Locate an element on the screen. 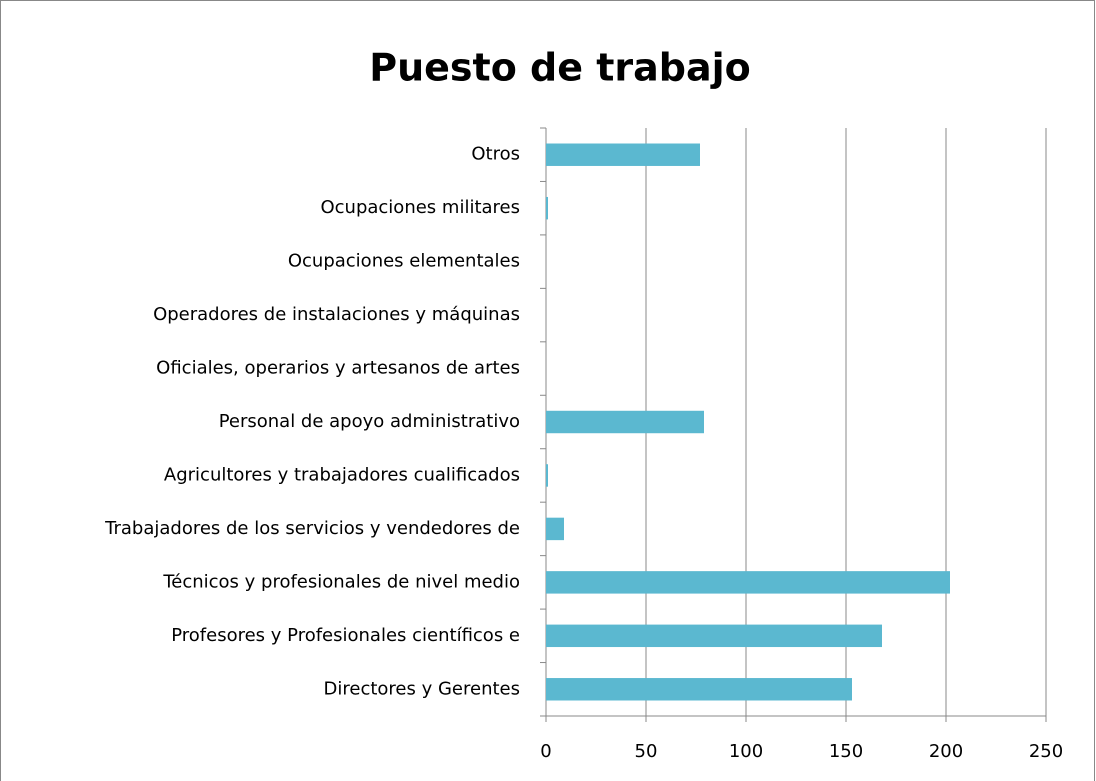  y-tick-label: Directores y Gerentes is located at coordinates (422, 688).